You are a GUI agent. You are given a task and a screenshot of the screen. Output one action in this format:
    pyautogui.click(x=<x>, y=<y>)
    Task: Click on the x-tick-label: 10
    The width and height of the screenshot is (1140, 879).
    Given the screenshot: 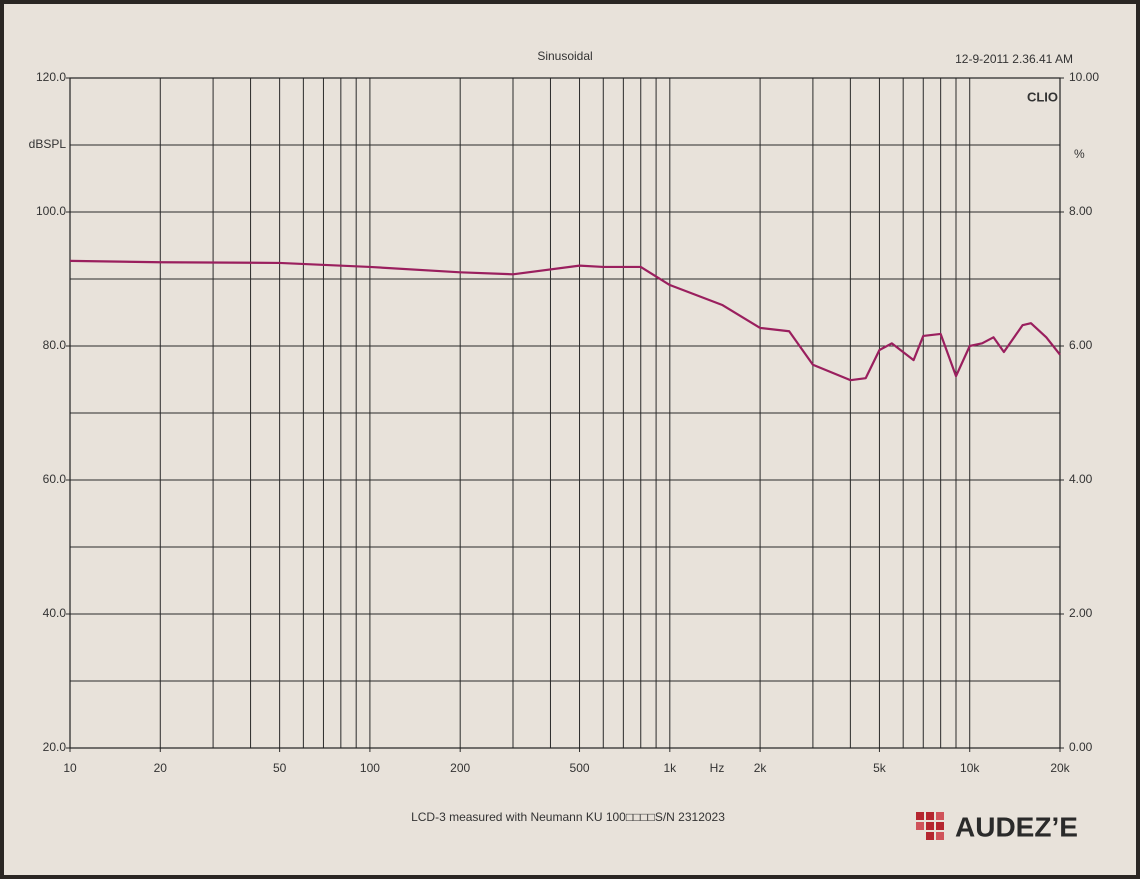 What is the action you would take?
    pyautogui.click(x=70, y=768)
    